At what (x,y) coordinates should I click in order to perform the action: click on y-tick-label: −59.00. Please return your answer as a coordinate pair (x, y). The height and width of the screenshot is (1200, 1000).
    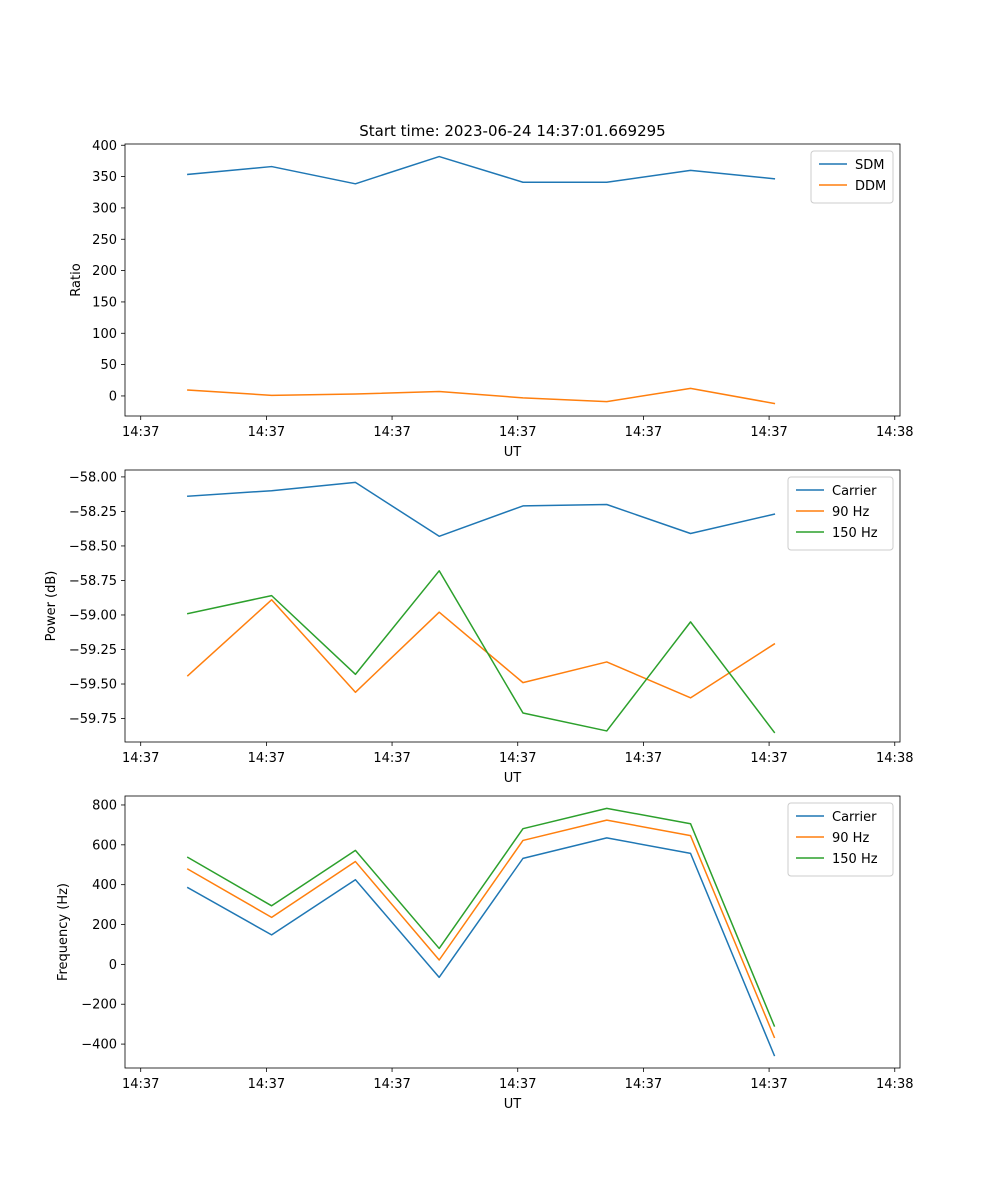
    Looking at the image, I should click on (93, 615).